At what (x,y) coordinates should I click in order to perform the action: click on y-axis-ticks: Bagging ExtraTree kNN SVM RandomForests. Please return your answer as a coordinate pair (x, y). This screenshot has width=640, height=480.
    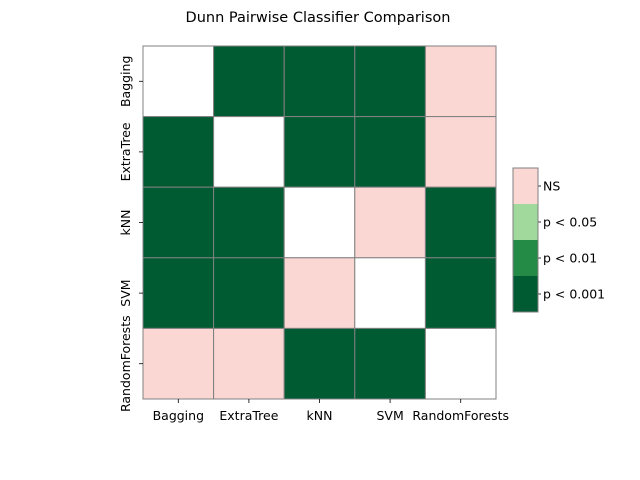
    Looking at the image, I should click on (130, 234).